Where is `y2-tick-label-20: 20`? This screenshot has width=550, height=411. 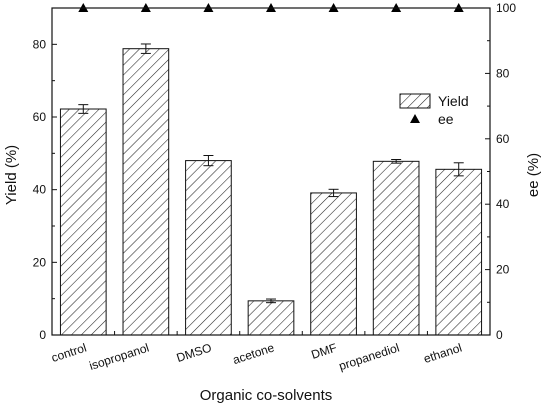 y2-tick-label-20: 20 is located at coordinates (503, 270).